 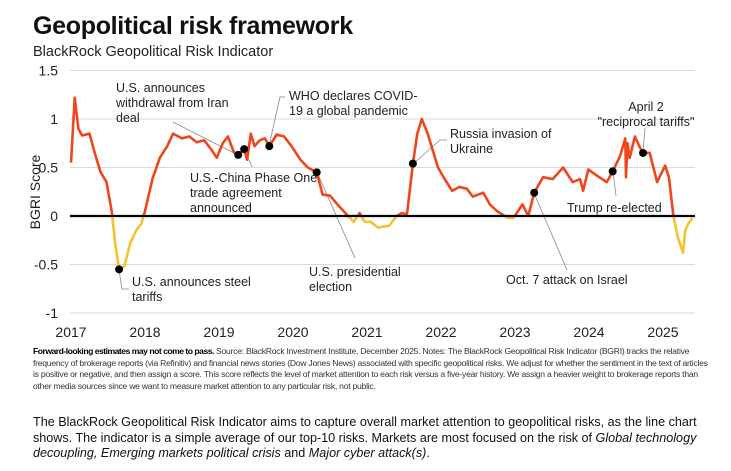 I want to click on chart-title: Geopolitical risk framework, so click(x=193, y=26).